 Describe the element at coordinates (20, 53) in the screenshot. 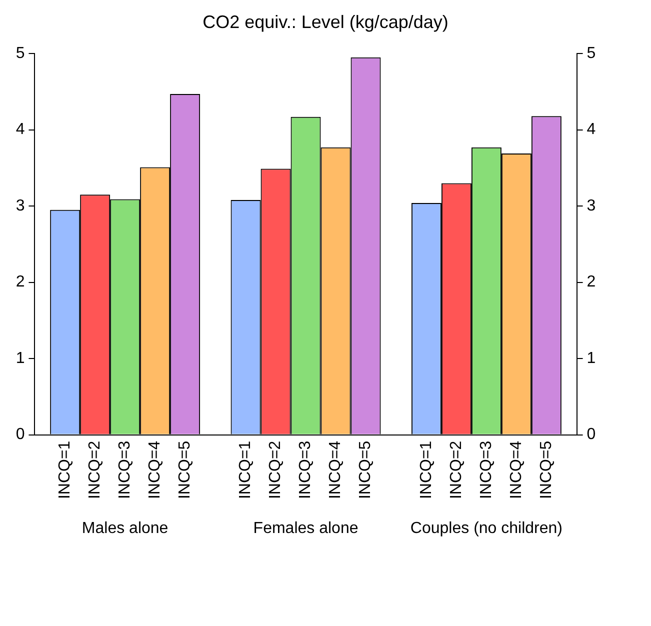

I see `y-tick-label: 5` at that location.